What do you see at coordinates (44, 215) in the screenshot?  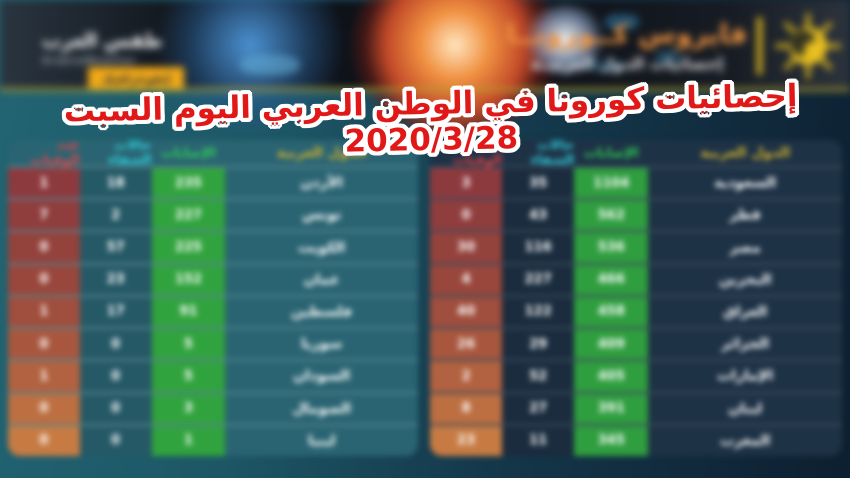 I see `deaths-count: 7` at bounding box center [44, 215].